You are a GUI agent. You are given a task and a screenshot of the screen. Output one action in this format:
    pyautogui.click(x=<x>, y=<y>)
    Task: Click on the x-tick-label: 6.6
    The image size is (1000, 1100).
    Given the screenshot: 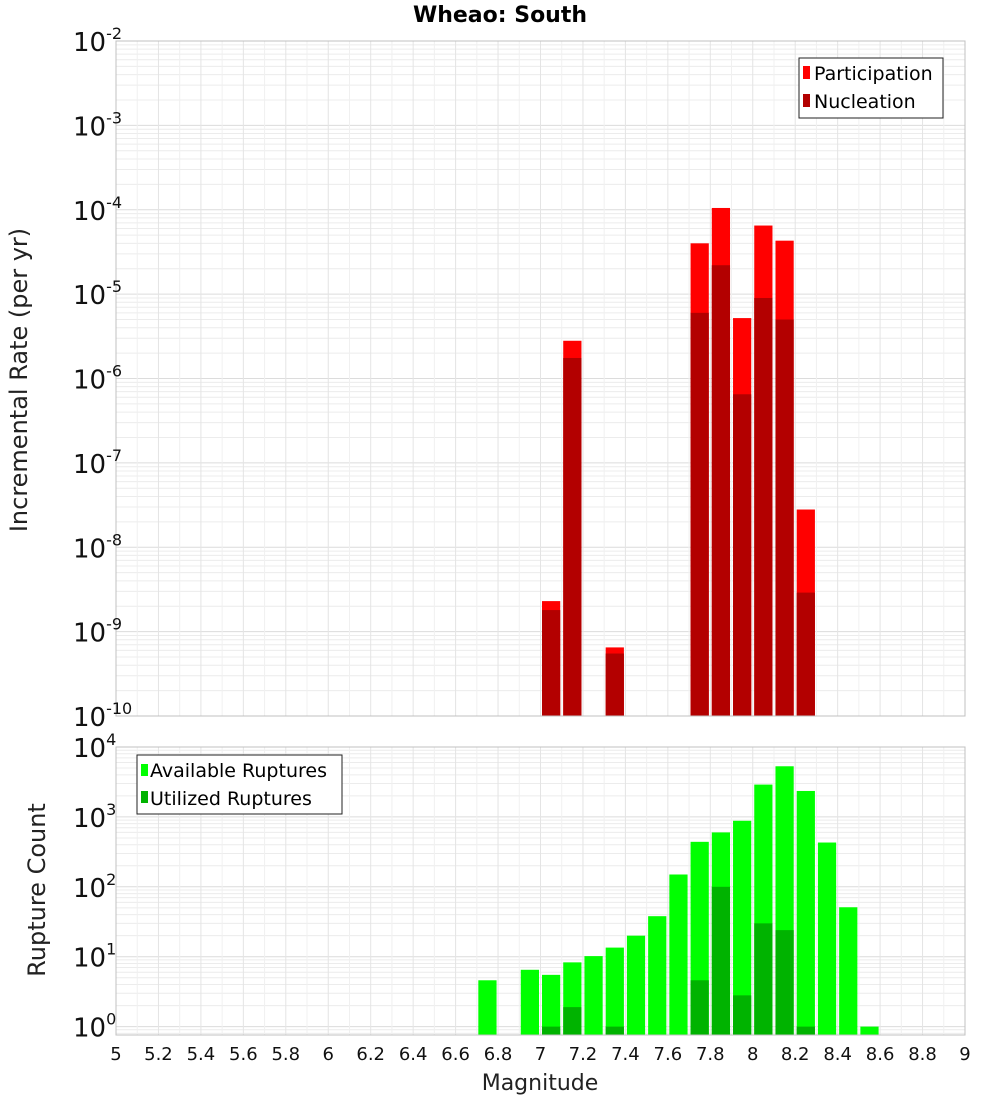 What is the action you would take?
    pyautogui.click(x=455, y=1054)
    